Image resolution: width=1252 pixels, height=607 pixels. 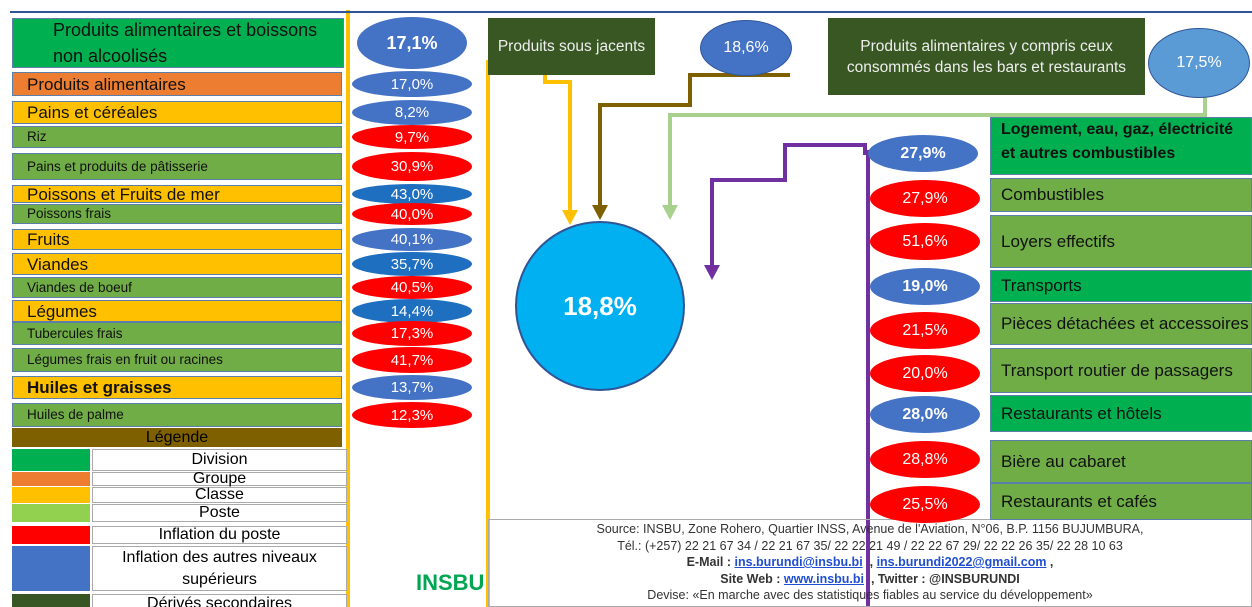 I want to click on inflation-value: 28,8%, so click(x=925, y=459).